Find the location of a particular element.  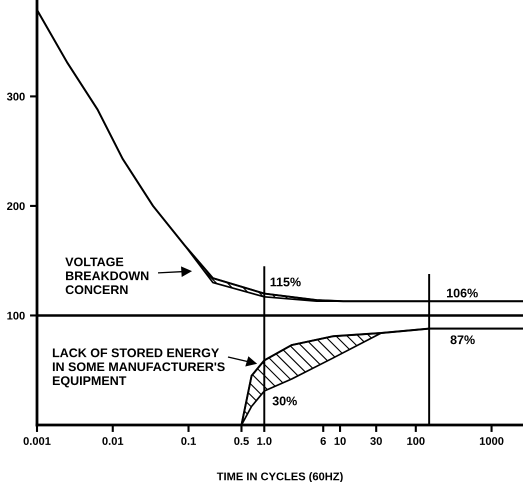

x-tick-label: 100 is located at coordinates (416, 441).